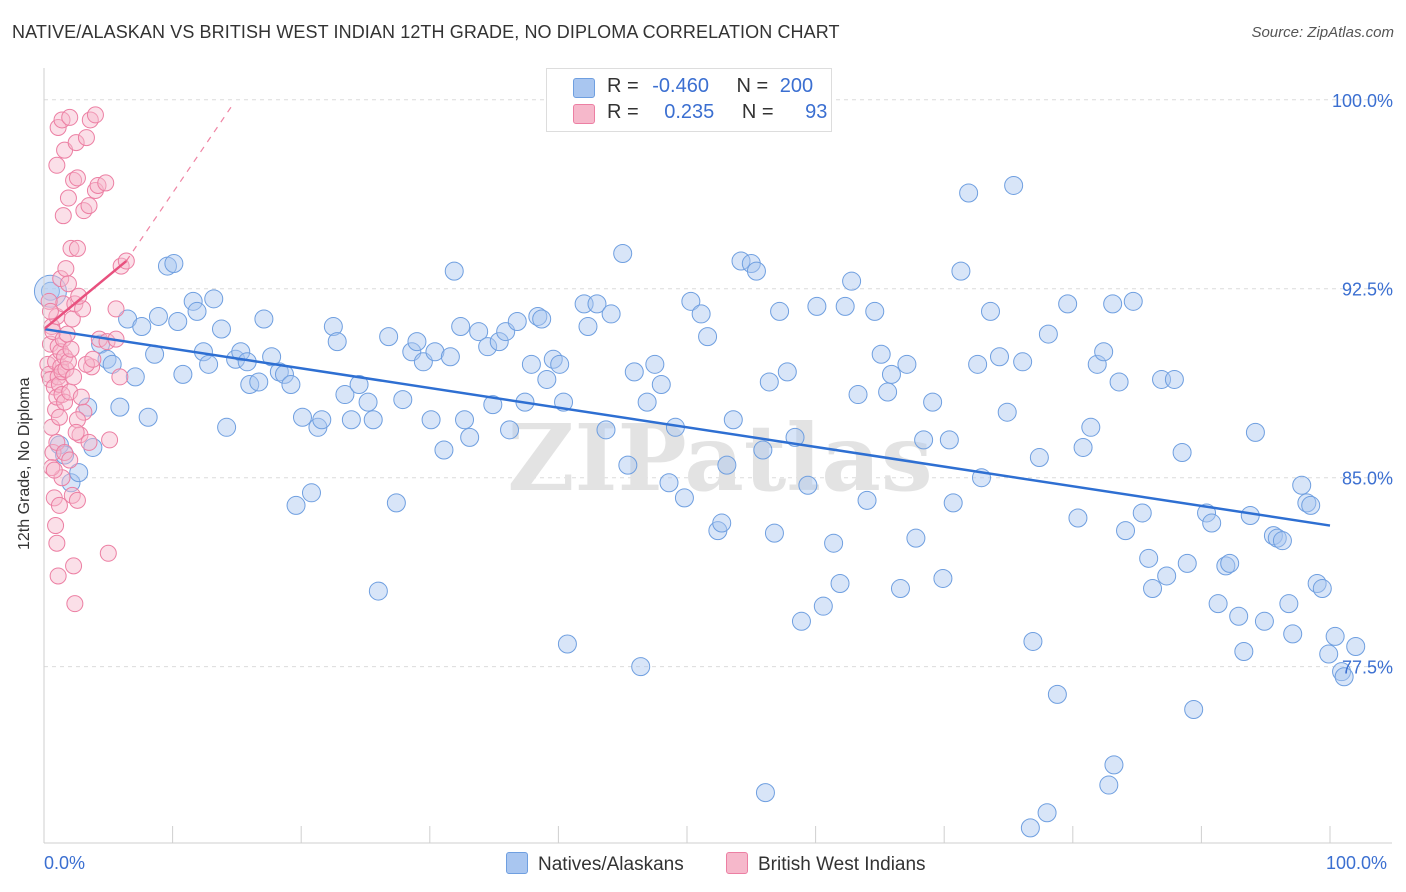  I want to click on legend-n-label: N =, so click(752, 86).